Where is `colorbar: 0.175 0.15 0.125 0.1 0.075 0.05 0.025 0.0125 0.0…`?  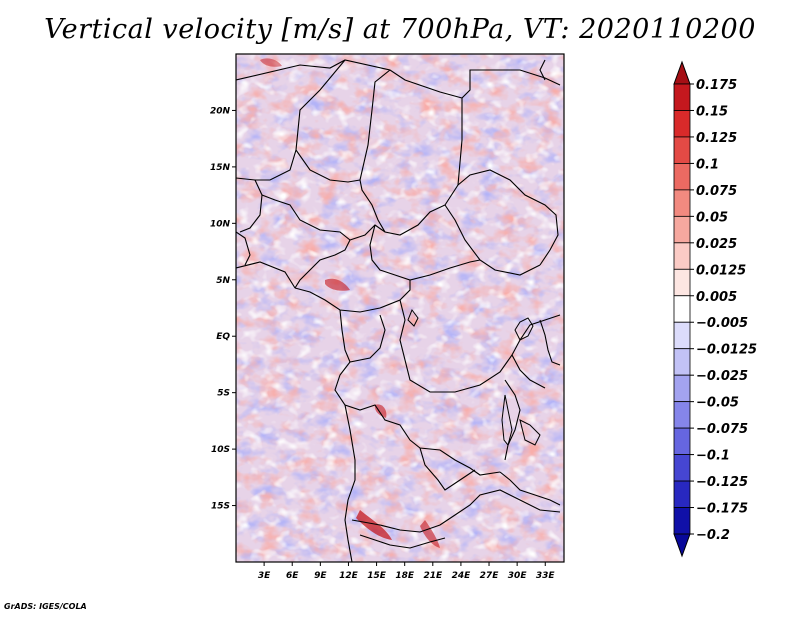
colorbar: 0.175 0.15 0.125 0.1 0.075 0.05 0.025 0.0125 0.0… is located at coordinates (715, 309).